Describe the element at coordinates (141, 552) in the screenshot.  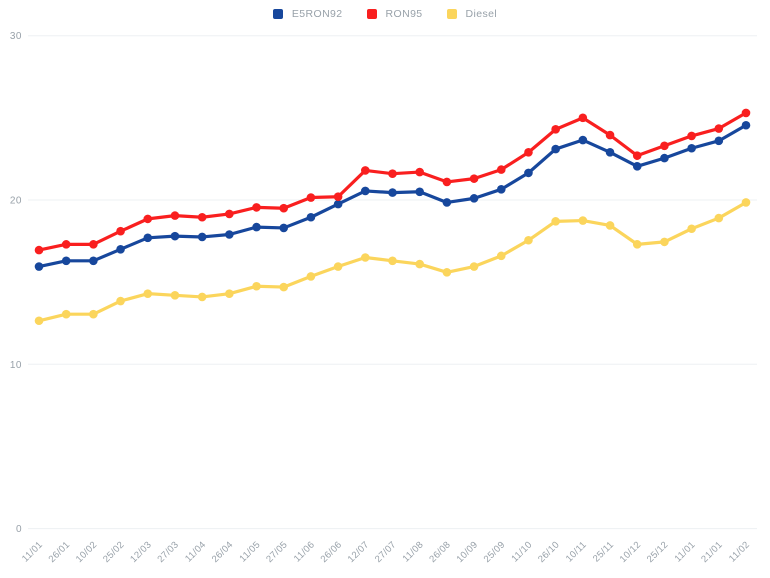
I see `x-axis-tick-label: 12/03` at that location.